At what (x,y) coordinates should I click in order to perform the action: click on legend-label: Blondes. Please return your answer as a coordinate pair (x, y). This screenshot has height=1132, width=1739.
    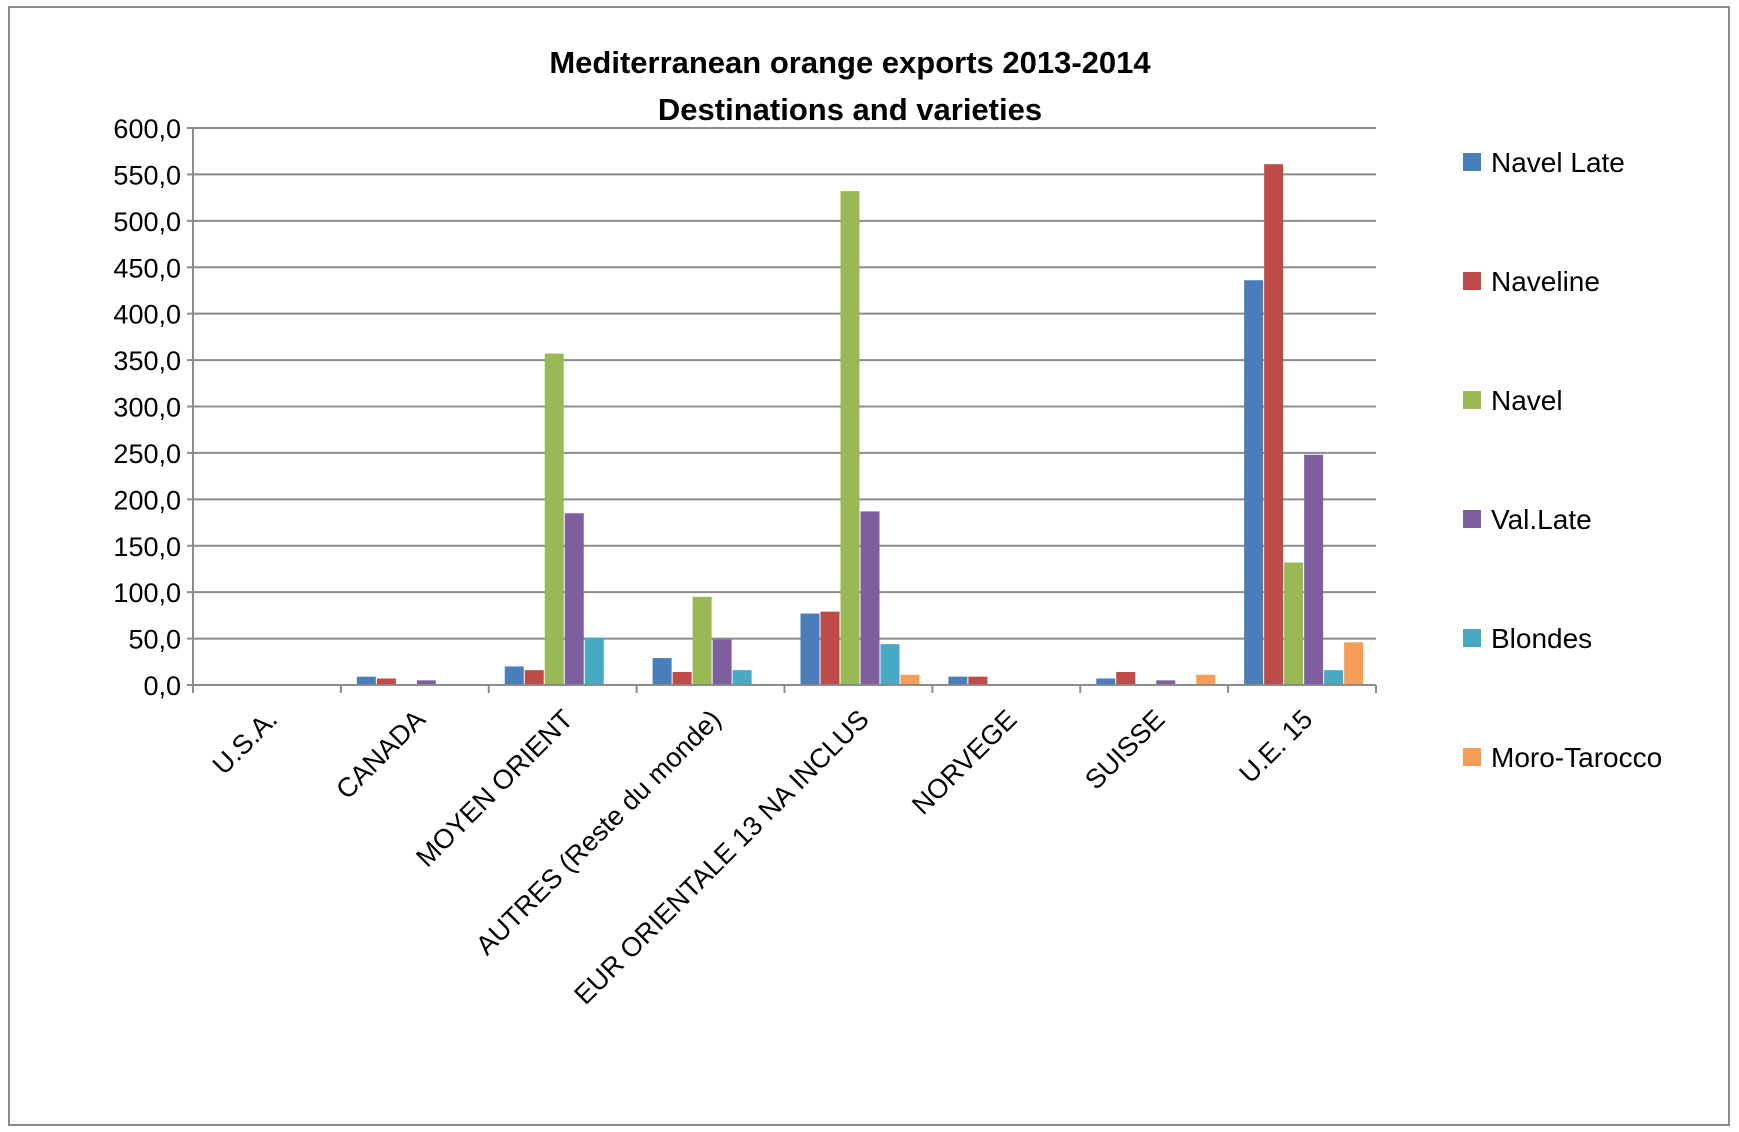
    Looking at the image, I should click on (1541, 638).